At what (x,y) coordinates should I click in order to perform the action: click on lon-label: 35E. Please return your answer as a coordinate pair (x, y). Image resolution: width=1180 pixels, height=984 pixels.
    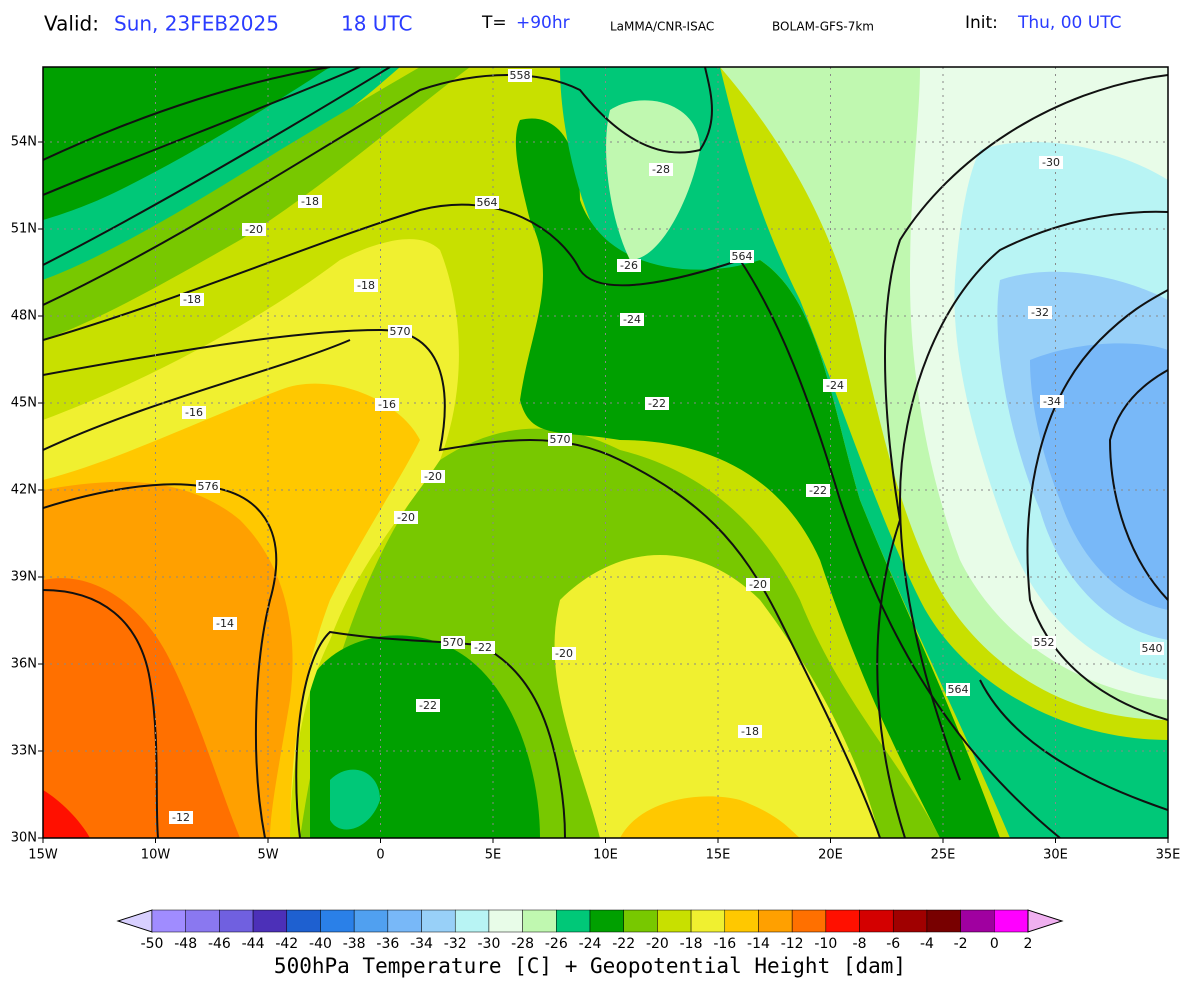
    Looking at the image, I should click on (1168, 855).